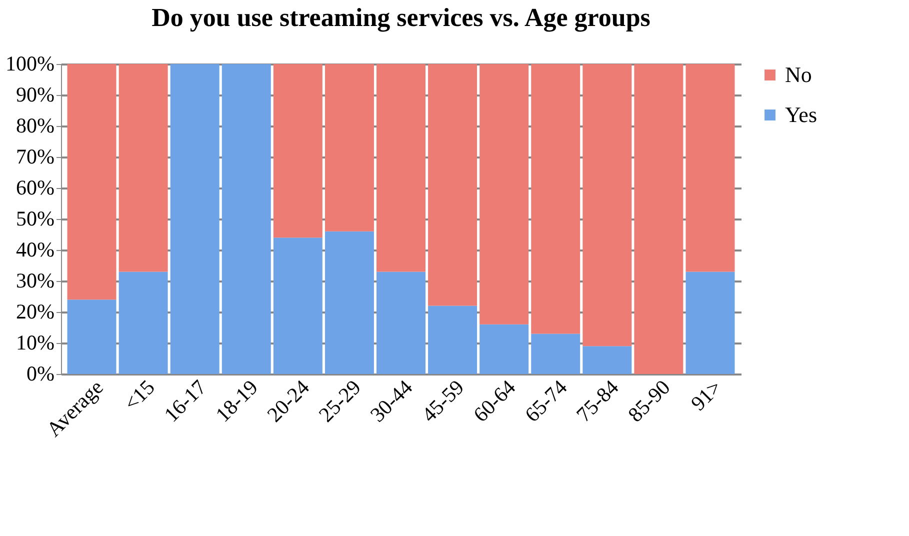  What do you see at coordinates (798, 74) in the screenshot?
I see `legend-label: No` at bounding box center [798, 74].